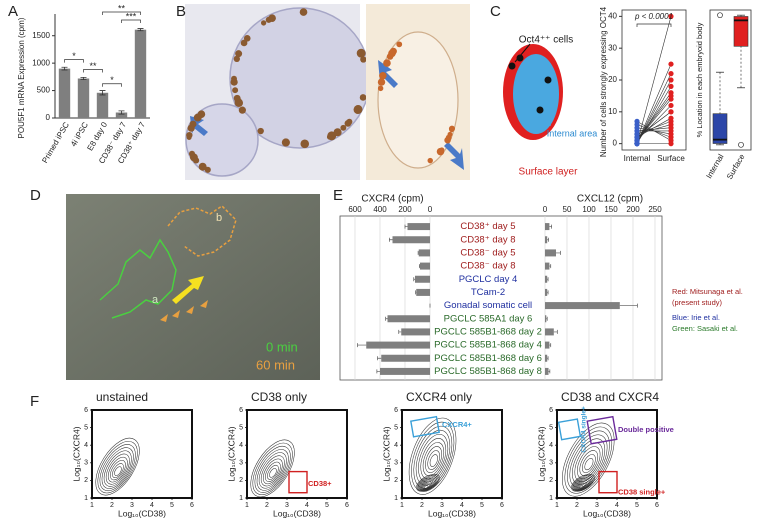 The image size is (757, 520). Describe the element at coordinates (338, 195) in the screenshot. I see `panel-letter: E` at that location.